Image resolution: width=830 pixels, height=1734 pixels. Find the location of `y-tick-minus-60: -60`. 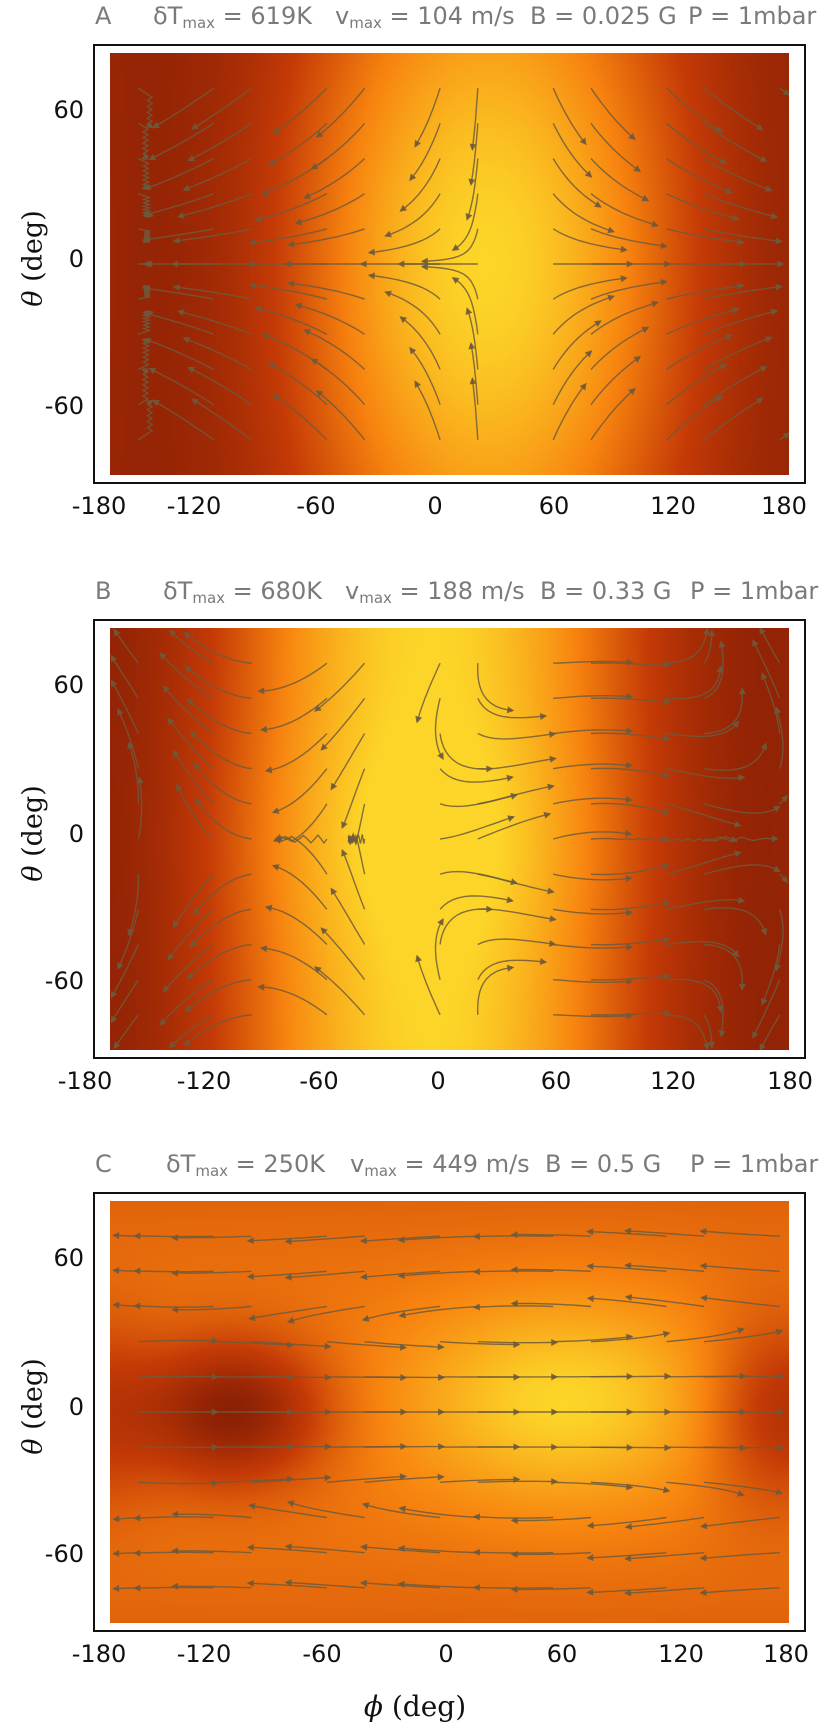

y-tick-minus-60: -60 is located at coordinates (64, 406).